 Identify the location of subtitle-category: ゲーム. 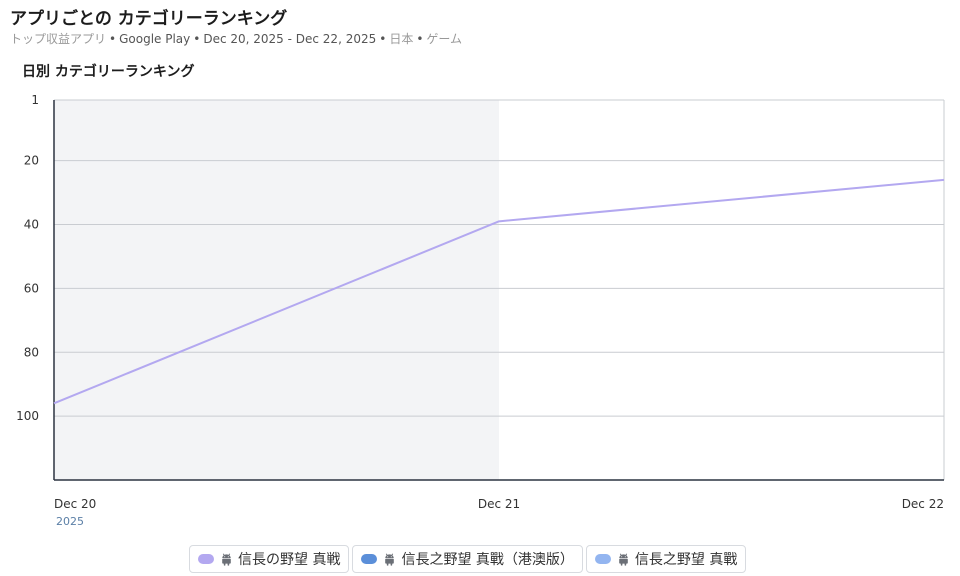
(444, 39).